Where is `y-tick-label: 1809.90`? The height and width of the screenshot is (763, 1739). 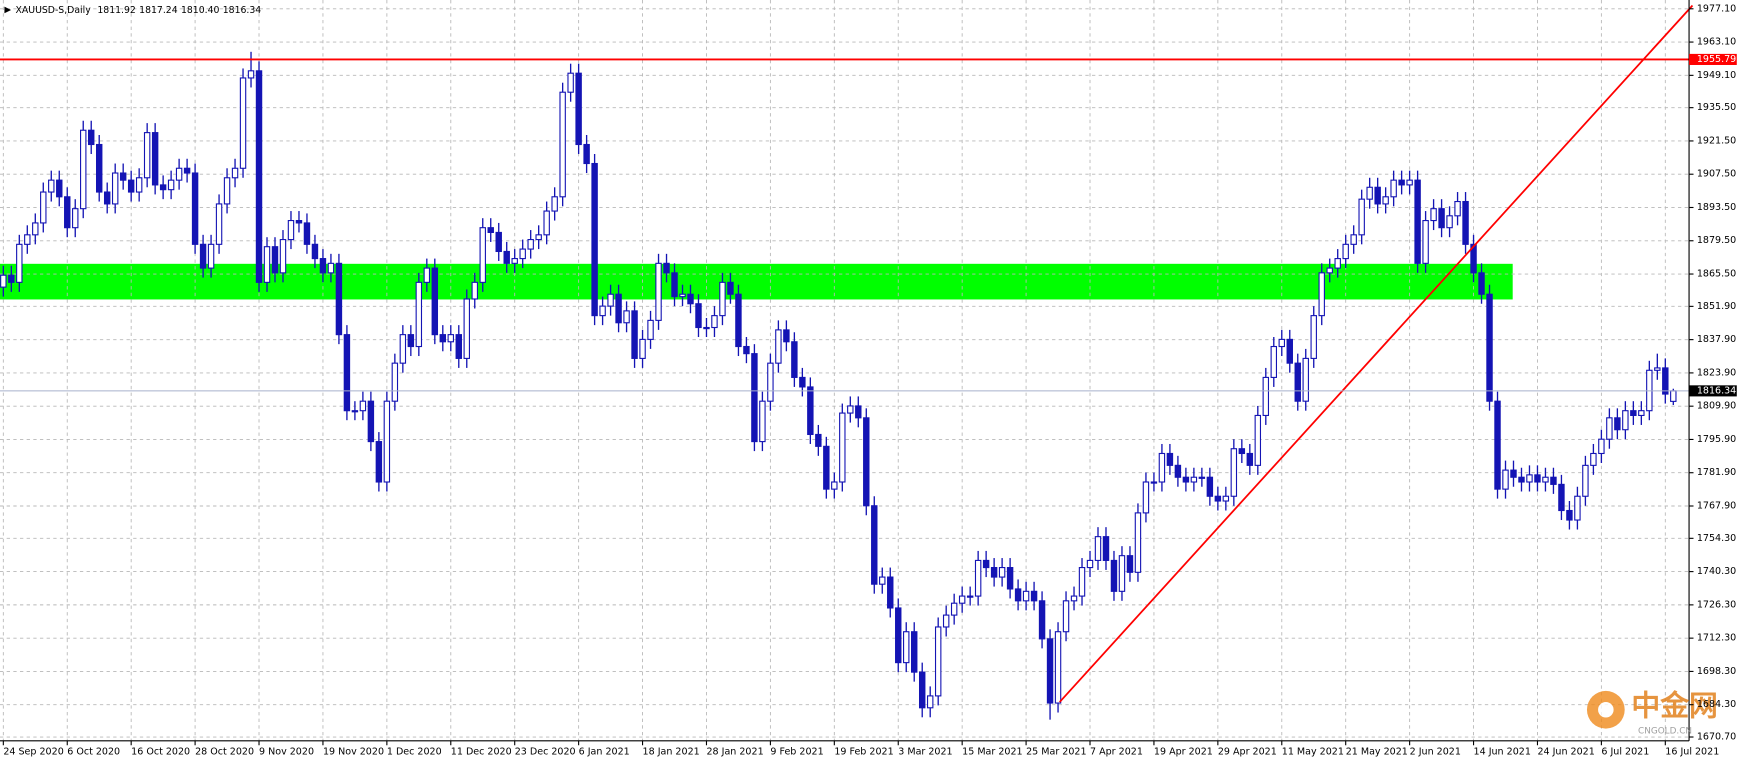 y-tick-label: 1809.90 is located at coordinates (1716, 406).